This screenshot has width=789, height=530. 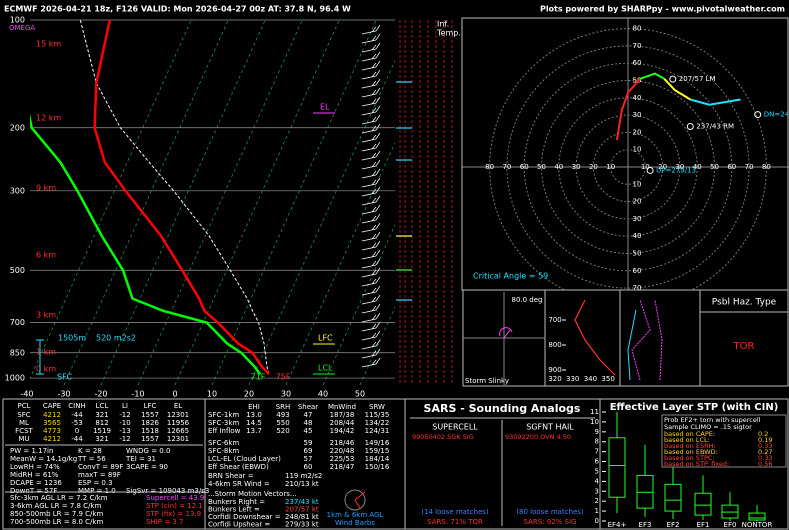 I want to click on thermo-cell: 12301, so click(x=178, y=439).